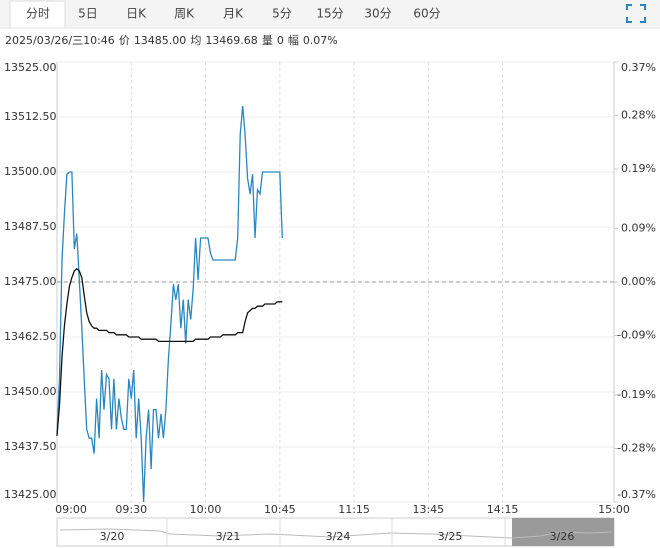  Describe the element at coordinates (169, 352) in the screenshot. I see `series-line` at that location.